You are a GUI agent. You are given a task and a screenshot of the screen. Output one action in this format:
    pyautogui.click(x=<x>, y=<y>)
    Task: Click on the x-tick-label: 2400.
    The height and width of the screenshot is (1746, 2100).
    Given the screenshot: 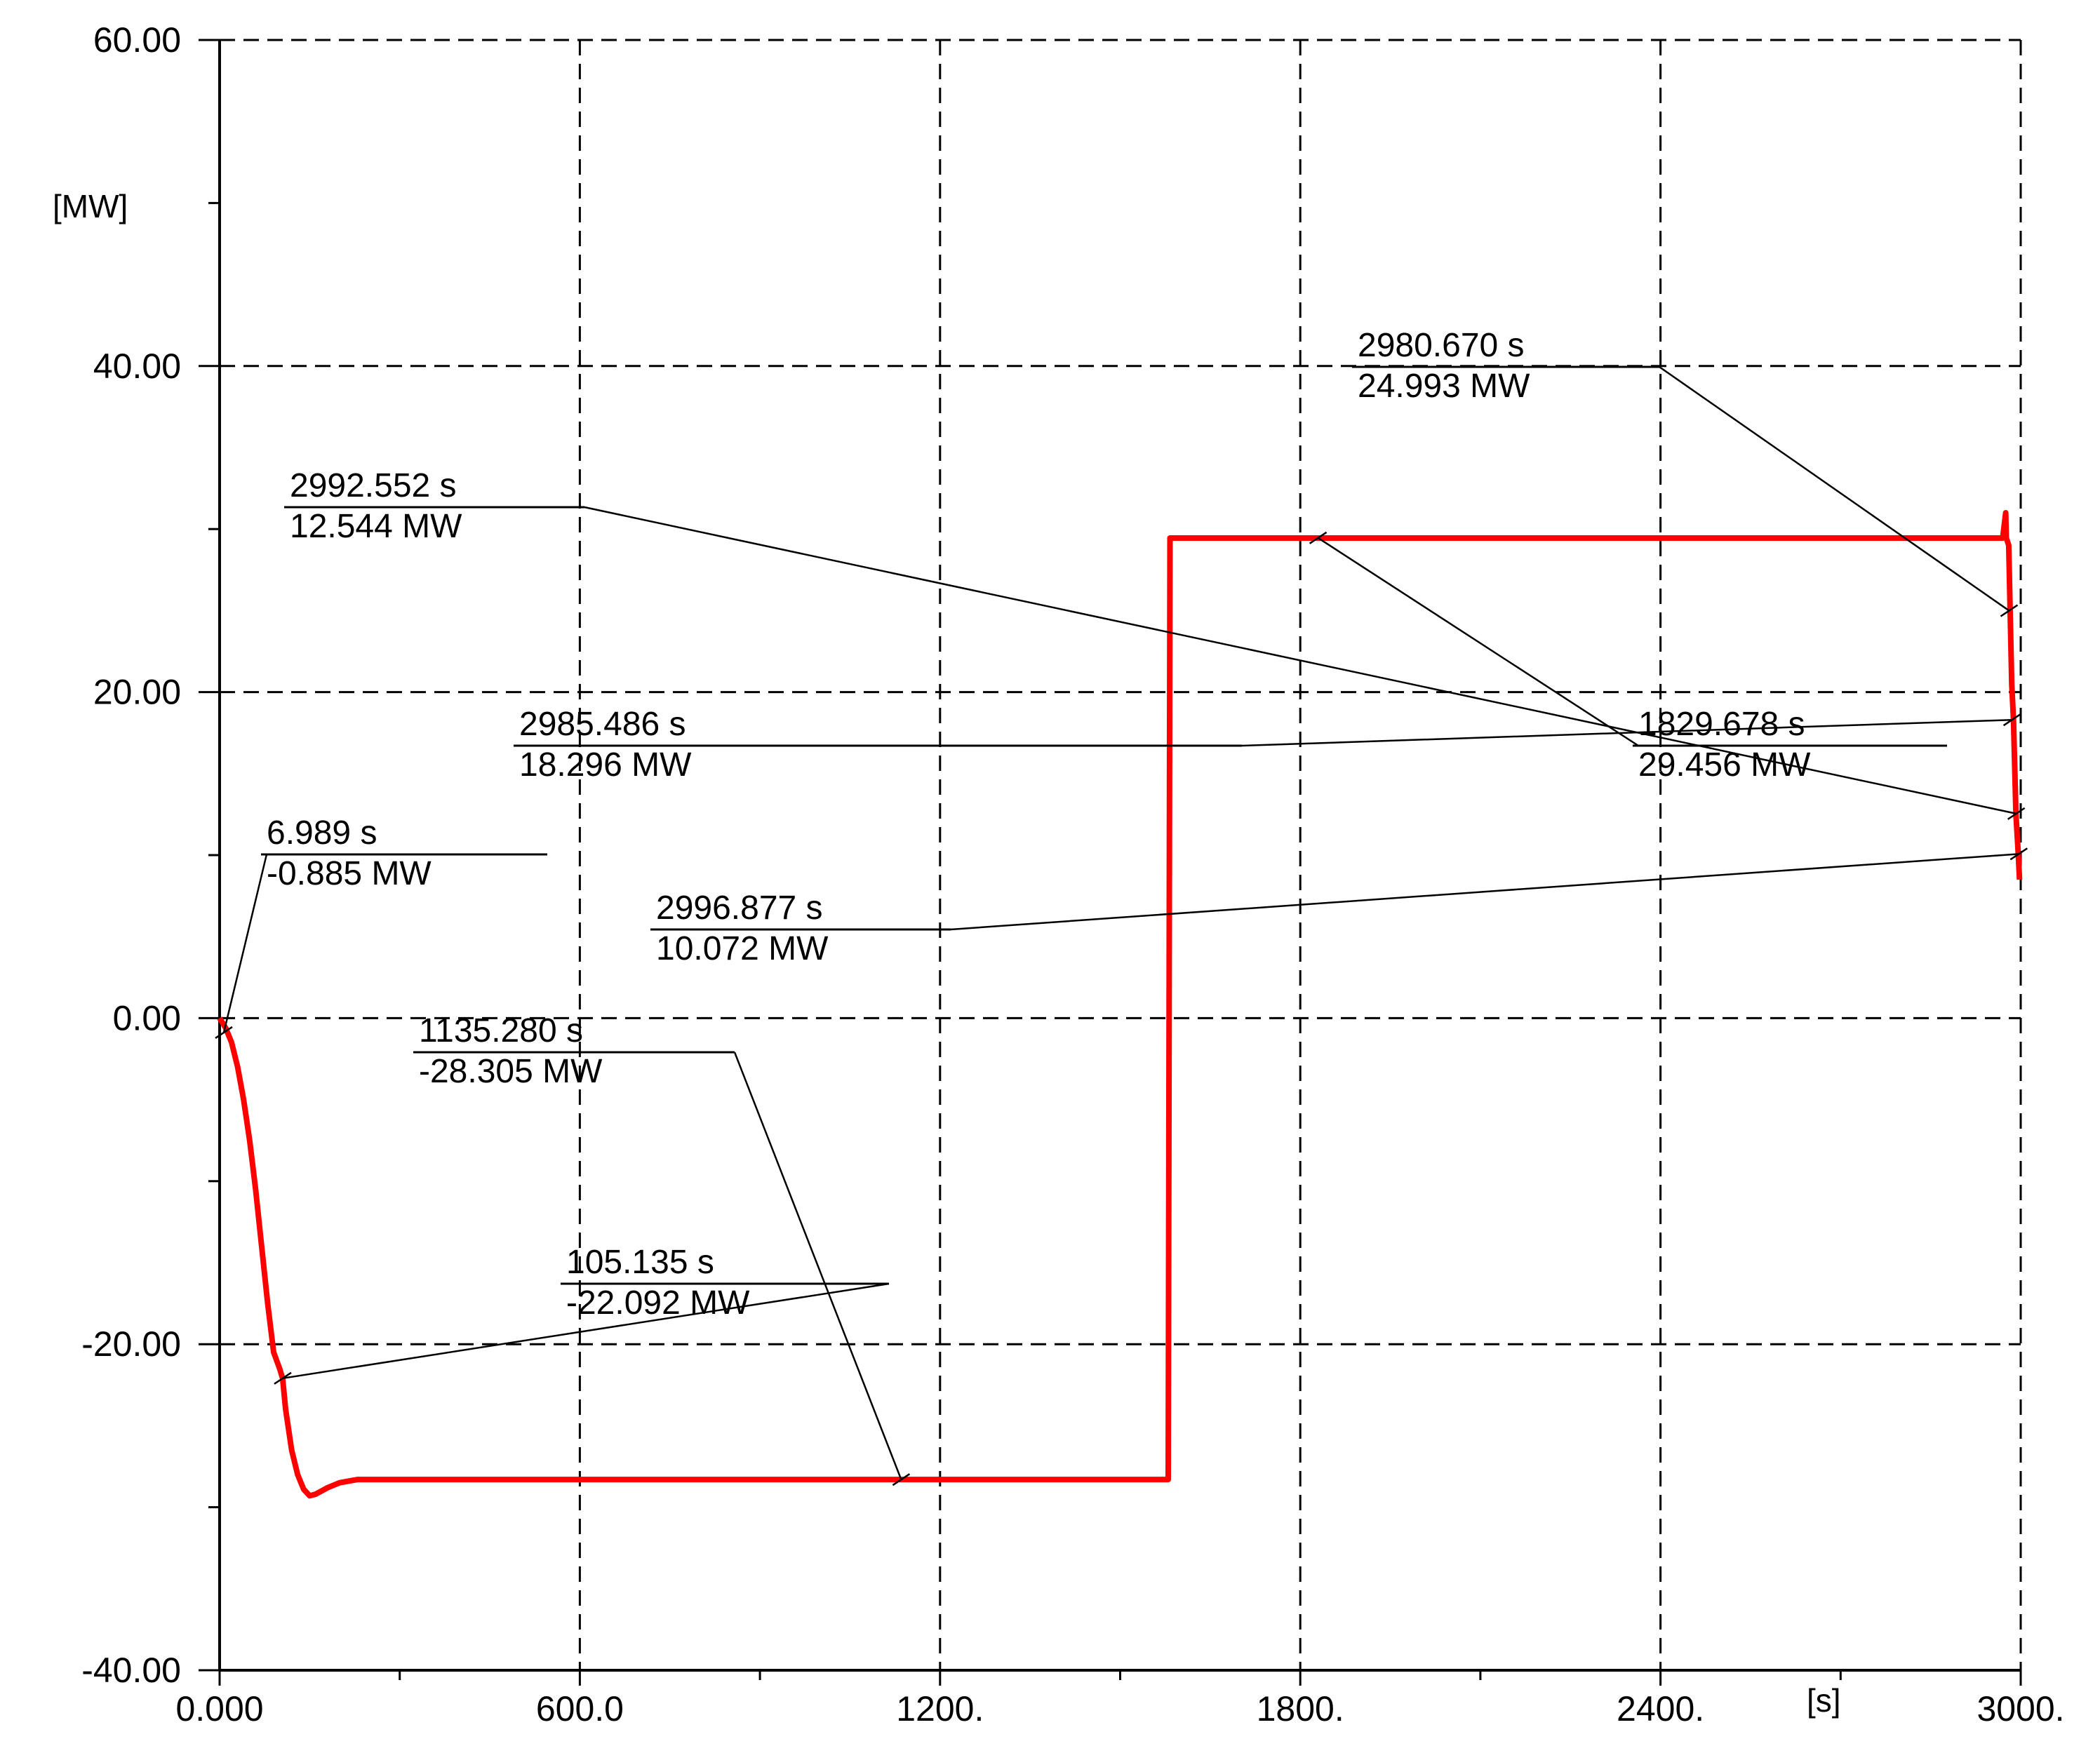 What is the action you would take?
    pyautogui.click(x=1660, y=1709)
    